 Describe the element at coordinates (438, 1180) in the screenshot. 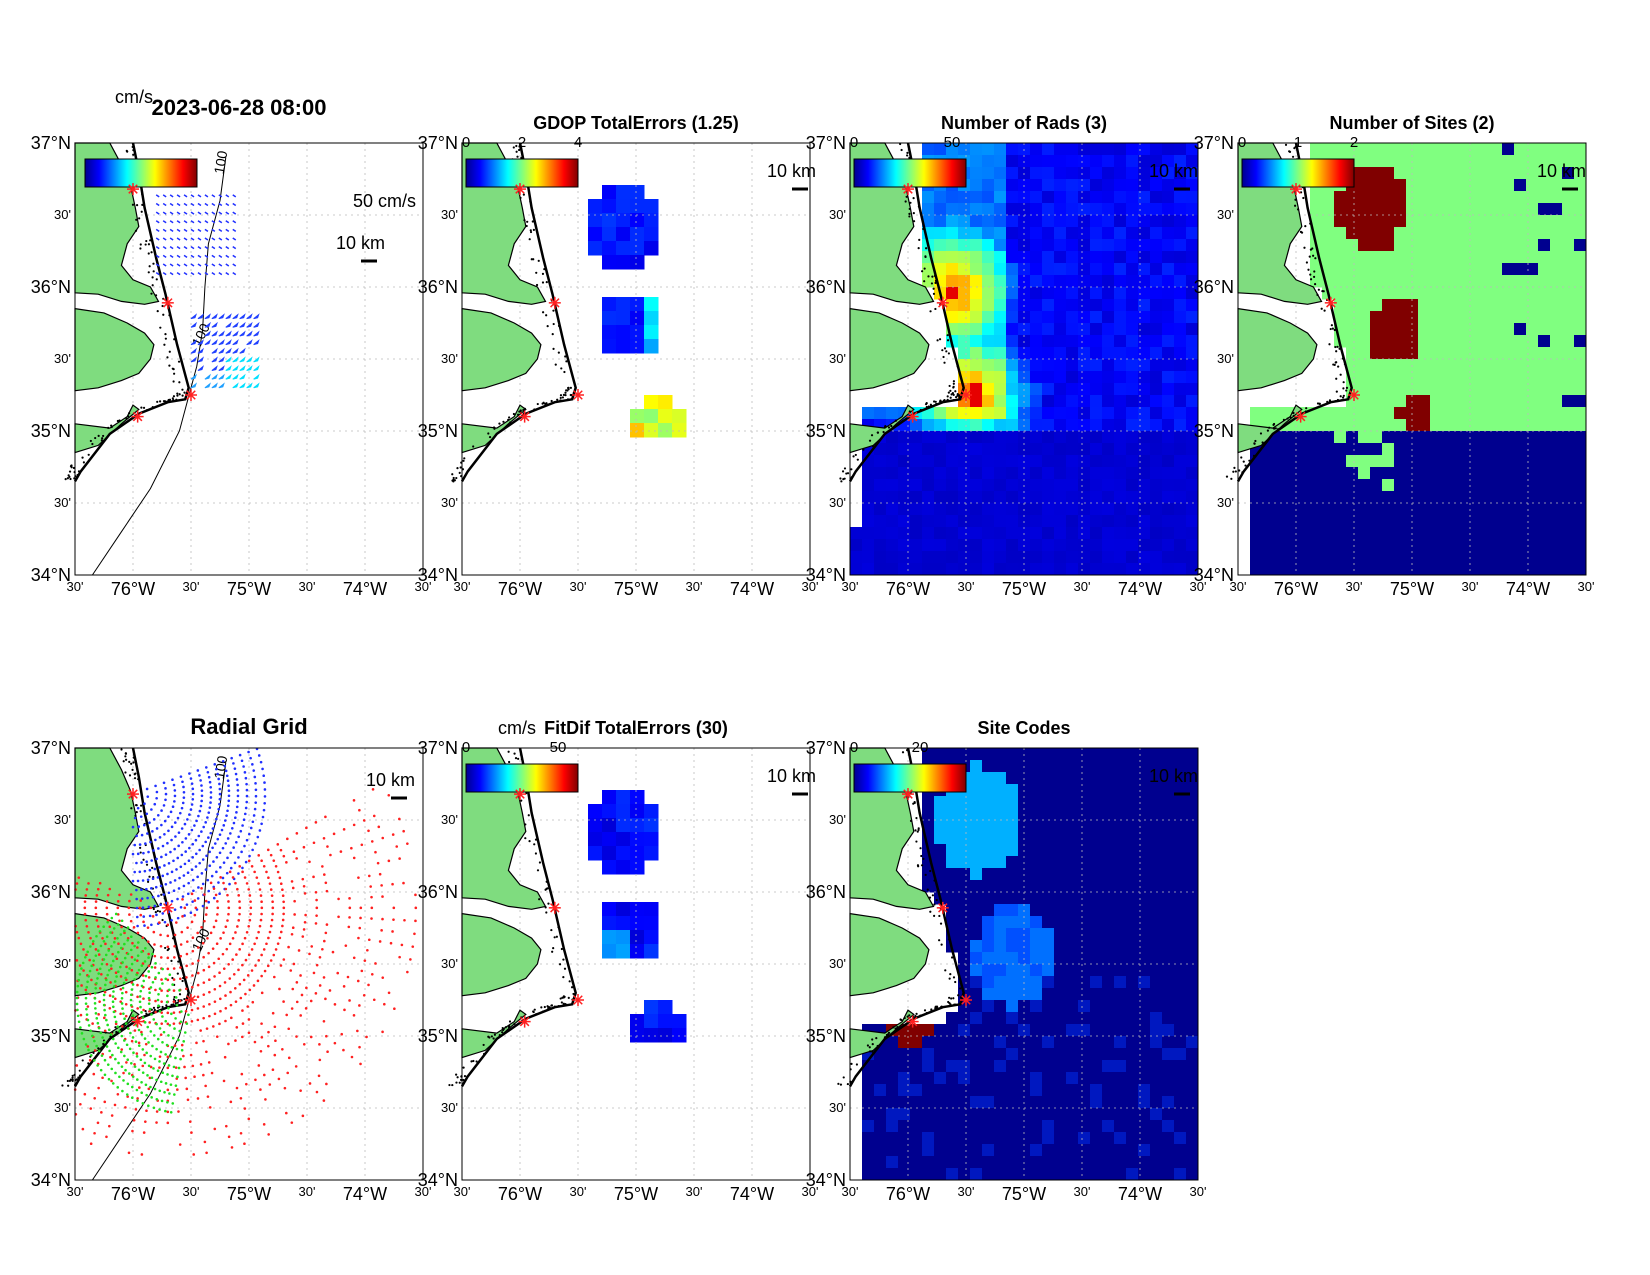

I see `lat-tick-label: 34°N` at that location.